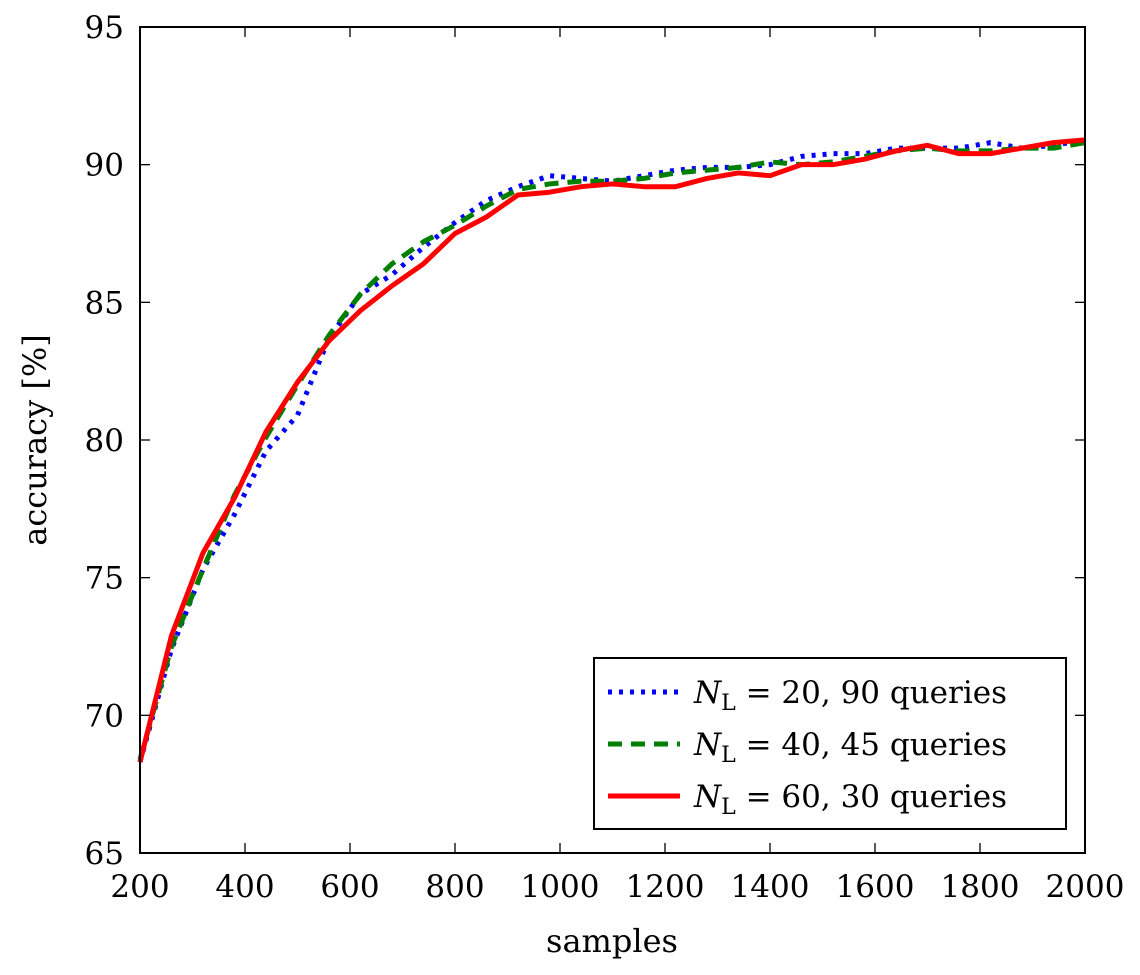 This screenshot has width=1140, height=975. I want to click on legend-label-3: NL = 60, 30 queries, so click(850, 799).